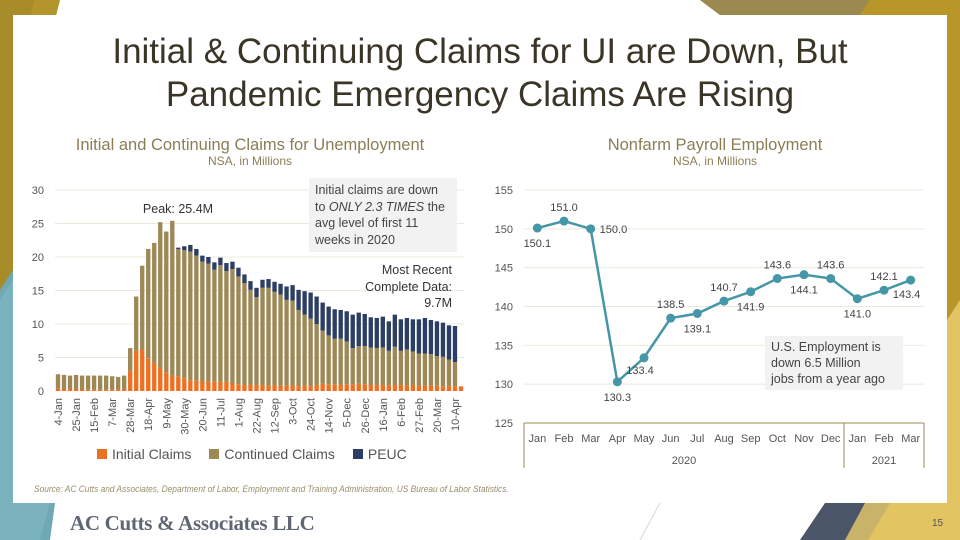 The image size is (960, 540). I want to click on x-tick-label: 9-May, so click(167, 413).